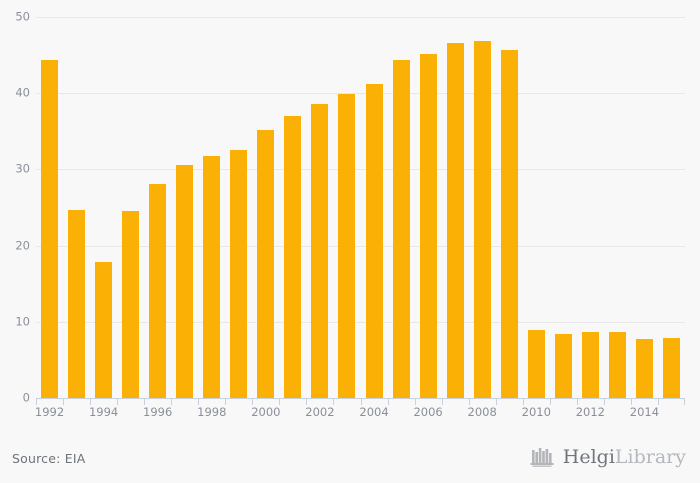 The image size is (700, 483). I want to click on bar-2002, so click(320, 250).